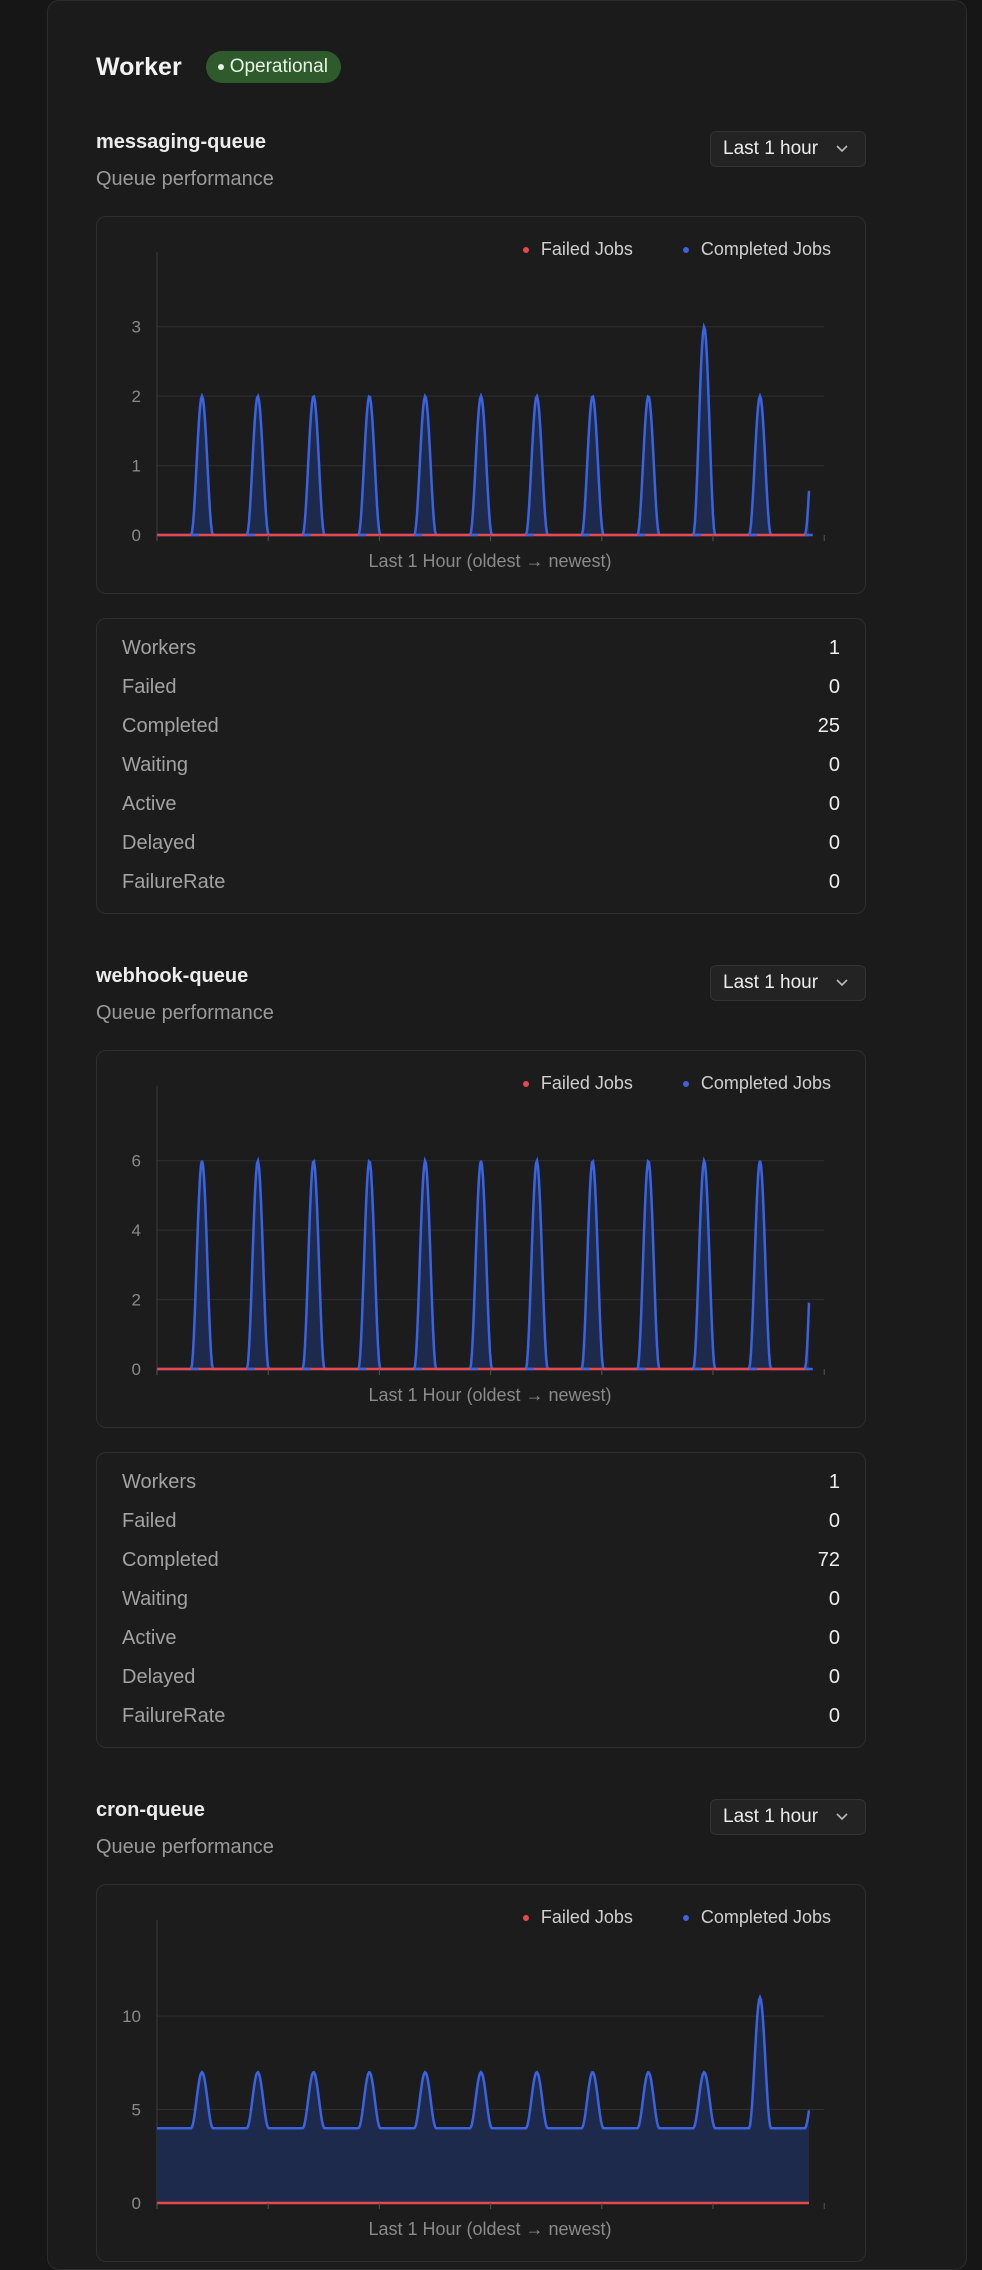  I want to click on queue-name: cron-queue, so click(150, 1810).